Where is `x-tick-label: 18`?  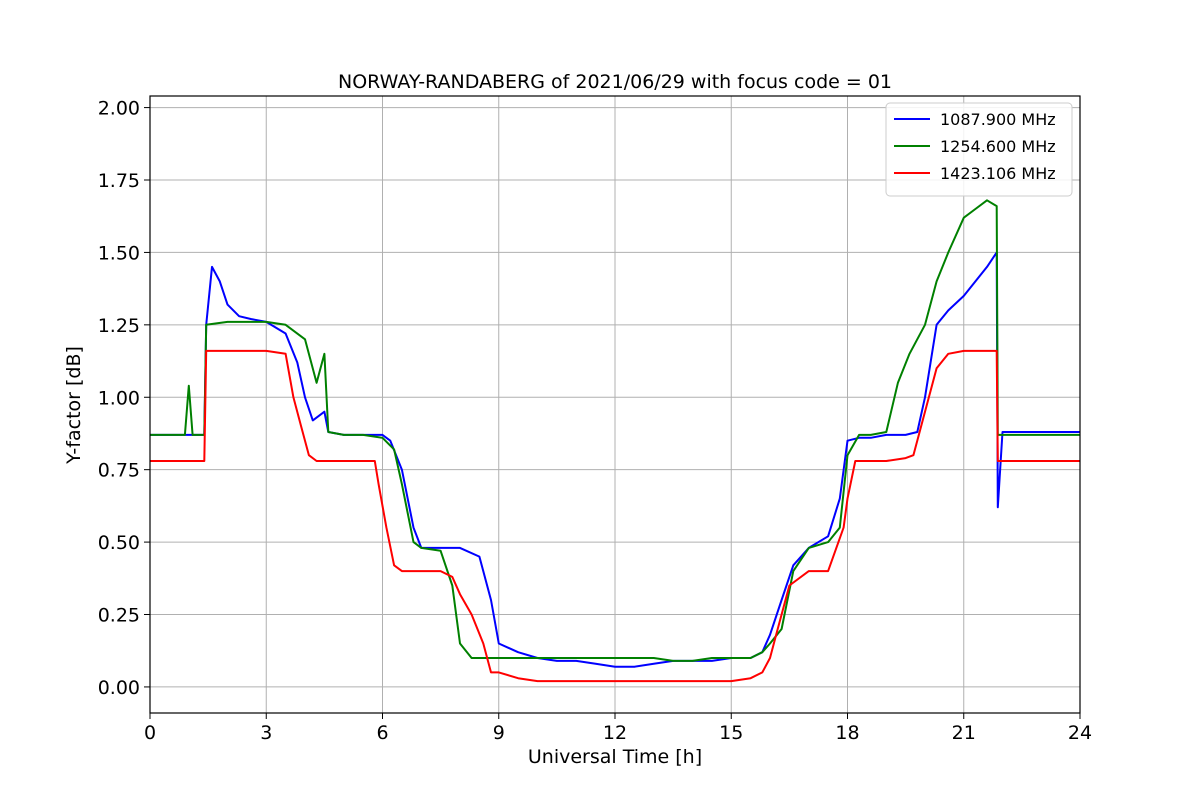 x-tick-label: 18 is located at coordinates (847, 733).